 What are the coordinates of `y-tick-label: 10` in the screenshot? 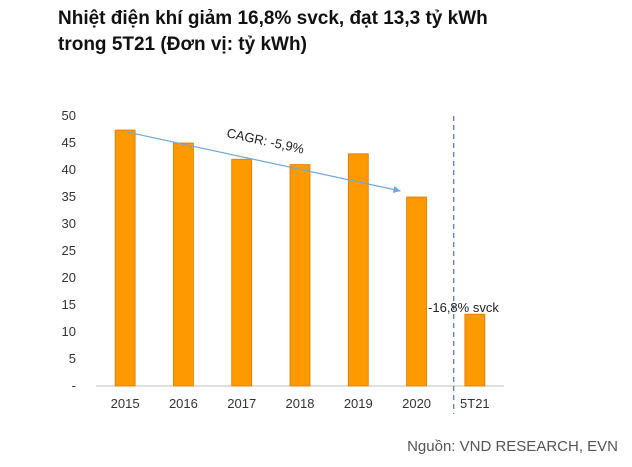 It's located at (69, 331).